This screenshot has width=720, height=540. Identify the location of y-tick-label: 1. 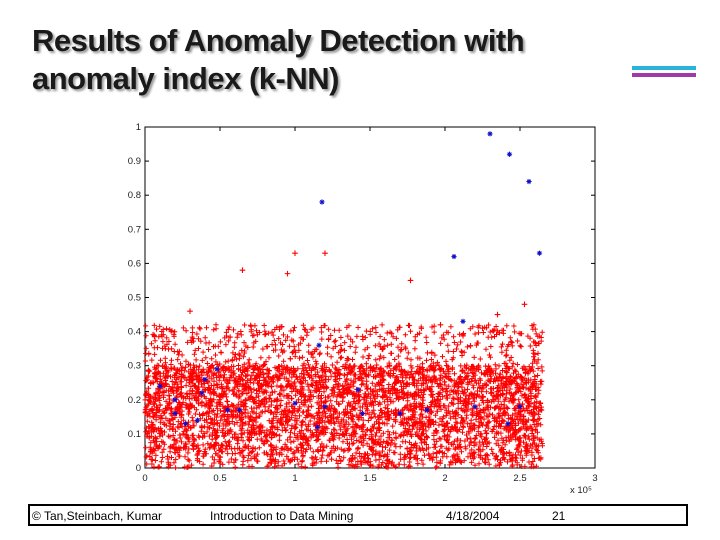
(138, 127).